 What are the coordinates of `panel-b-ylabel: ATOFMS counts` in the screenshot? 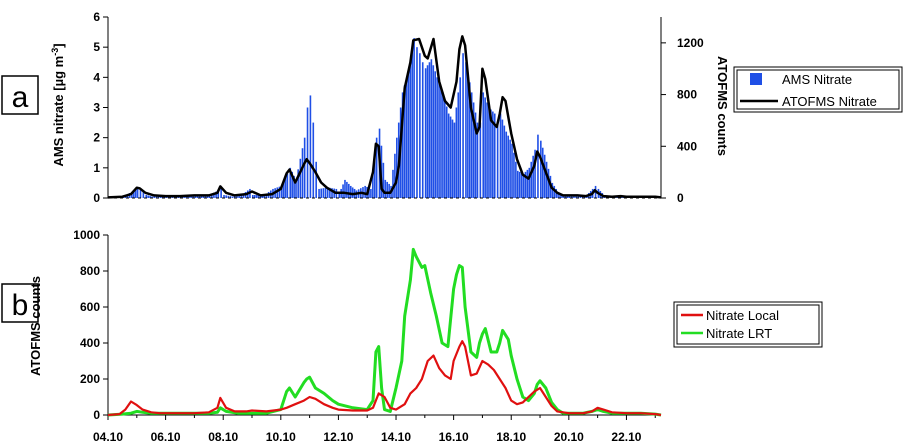 It's located at (35, 326).